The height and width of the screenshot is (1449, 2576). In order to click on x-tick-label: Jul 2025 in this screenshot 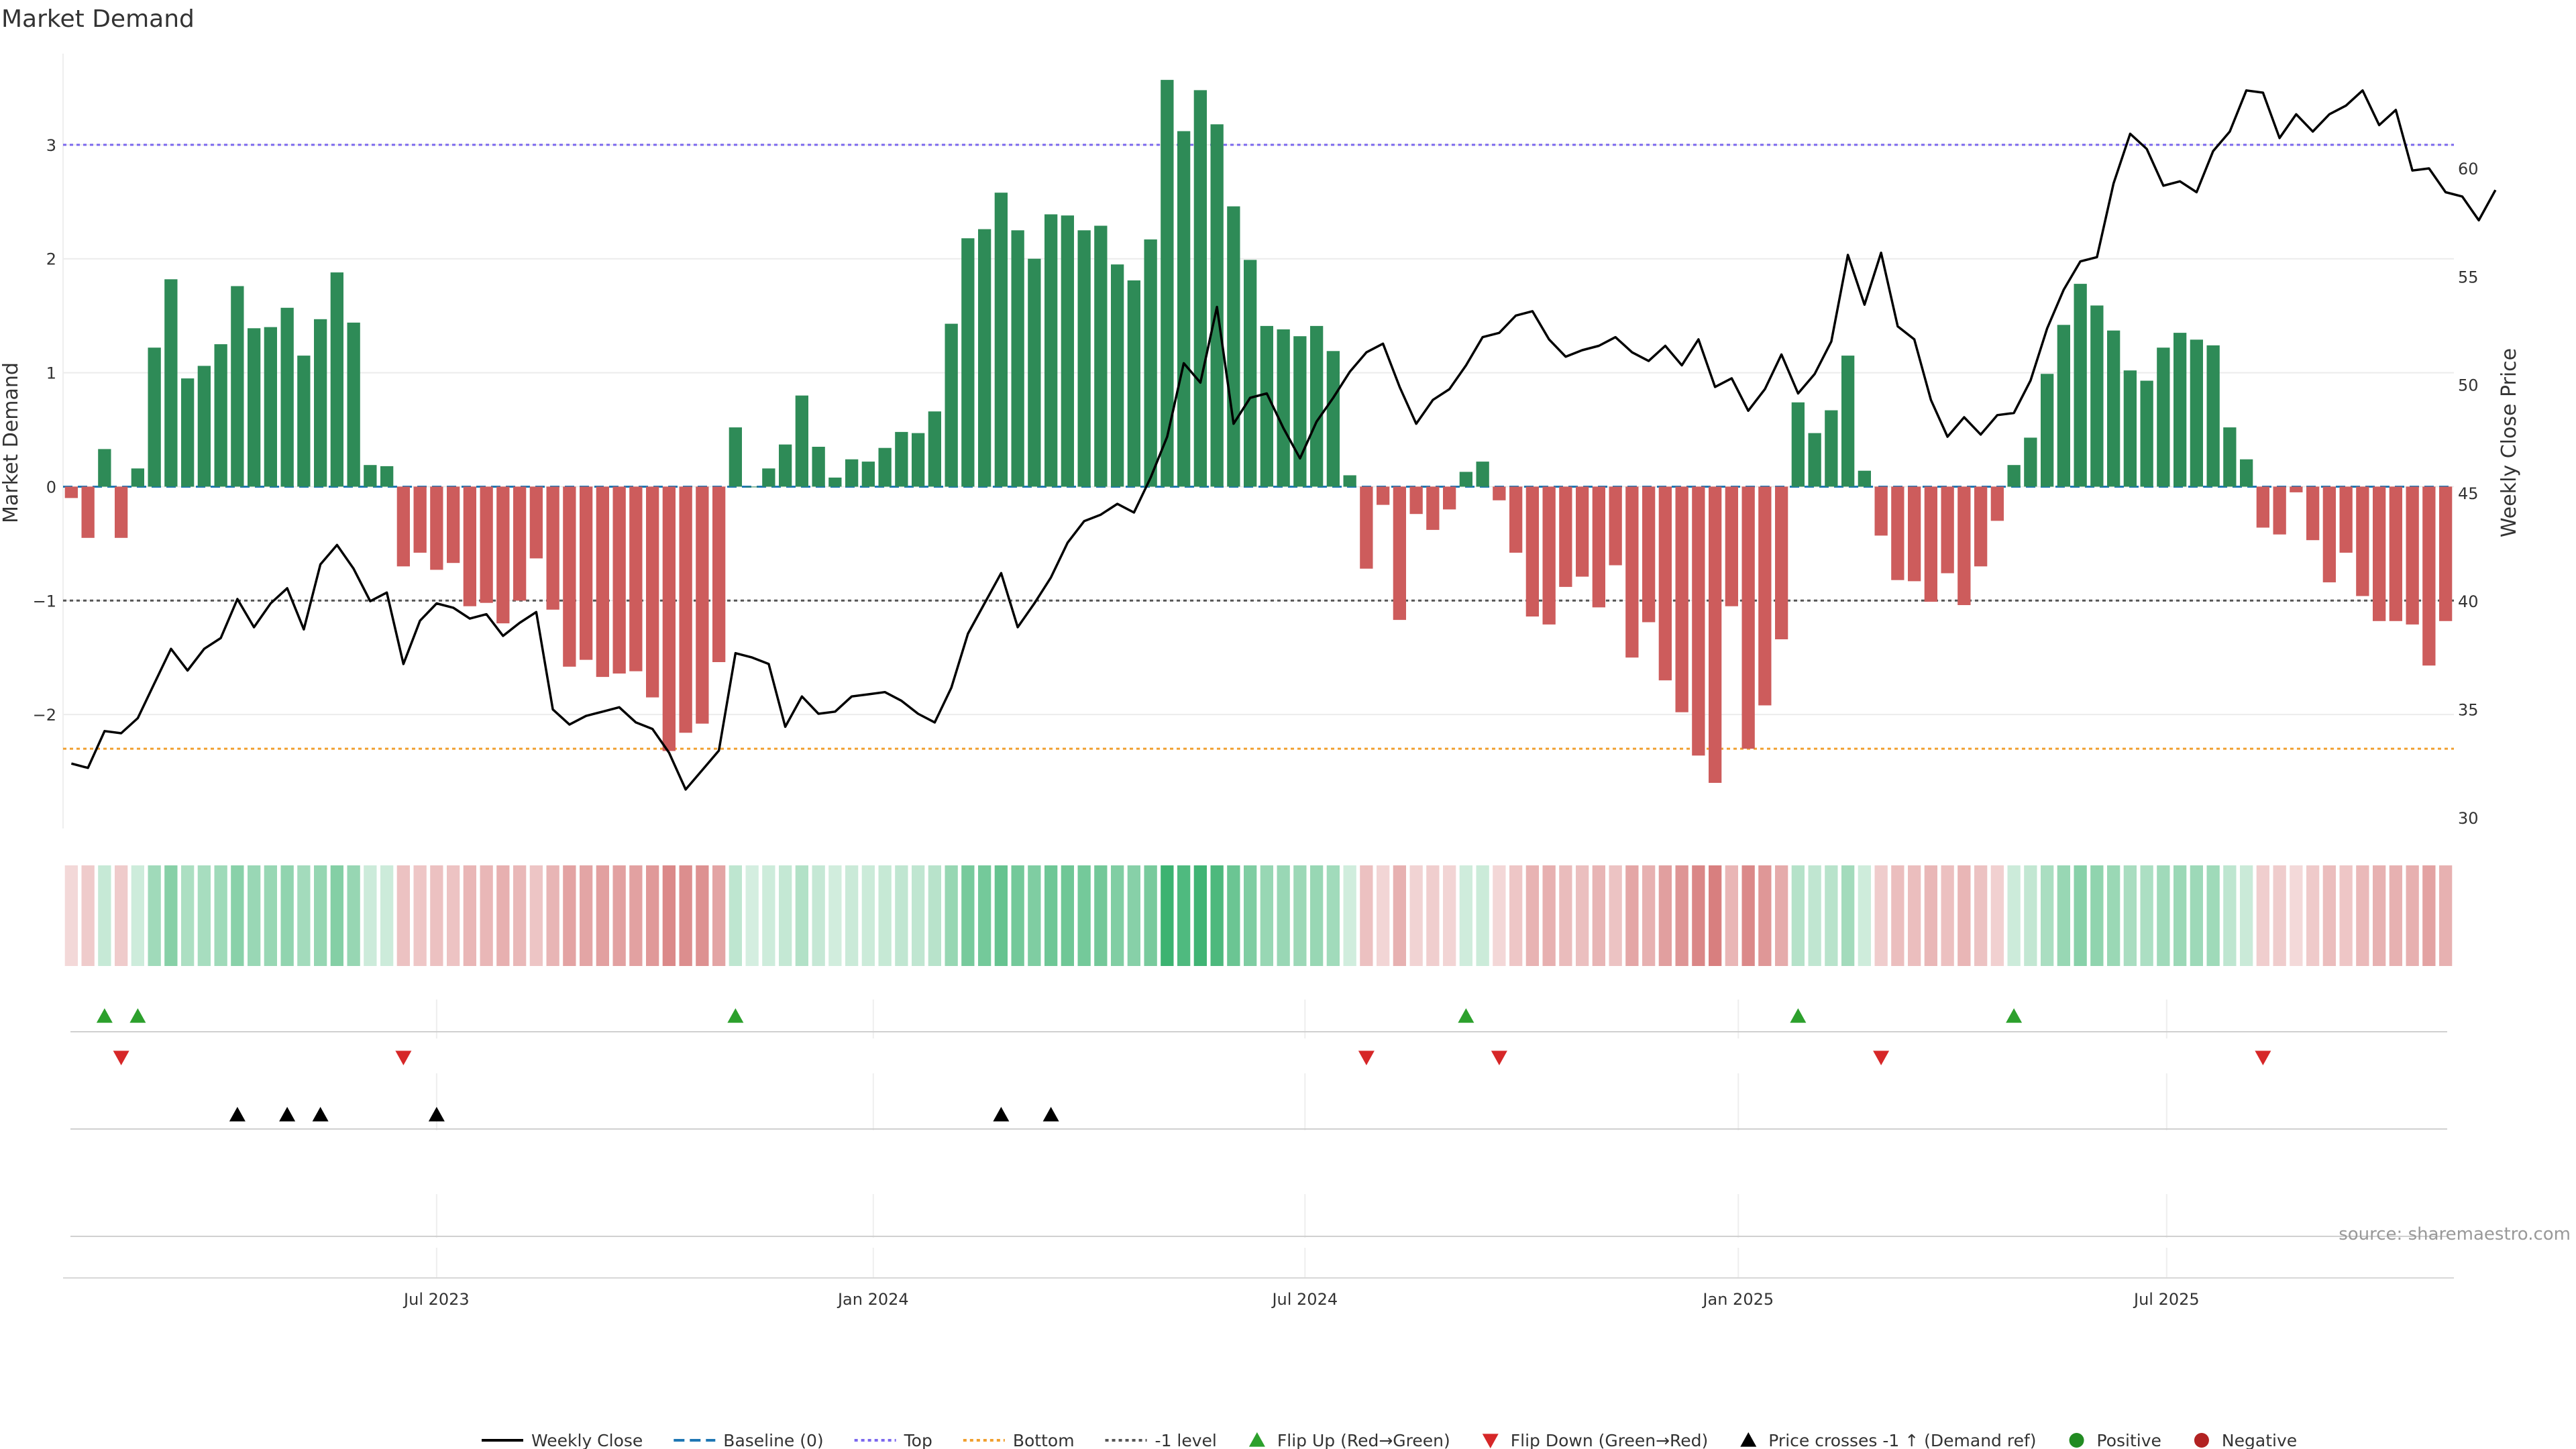, I will do `click(2166, 1299)`.